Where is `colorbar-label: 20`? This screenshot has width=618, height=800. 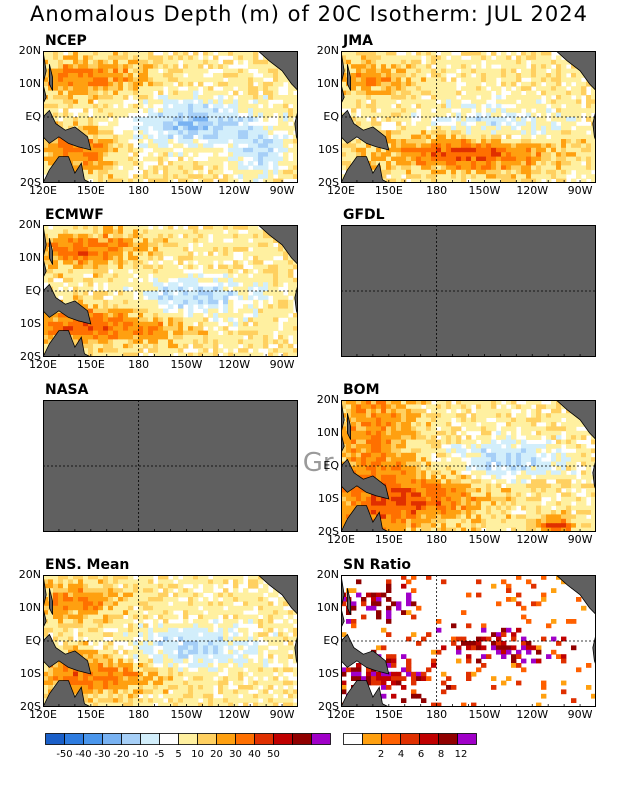 colorbar-label: 20 is located at coordinates (216, 754).